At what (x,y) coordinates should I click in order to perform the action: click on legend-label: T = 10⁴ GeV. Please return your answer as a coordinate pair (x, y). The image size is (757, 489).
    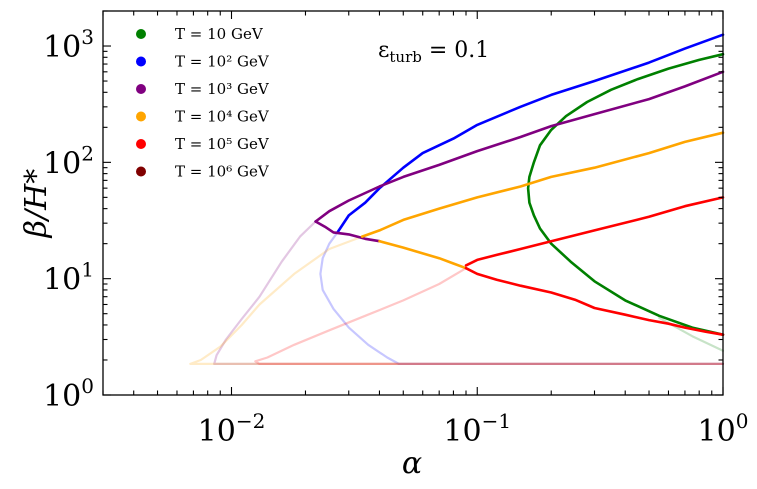
    Looking at the image, I should click on (222, 117).